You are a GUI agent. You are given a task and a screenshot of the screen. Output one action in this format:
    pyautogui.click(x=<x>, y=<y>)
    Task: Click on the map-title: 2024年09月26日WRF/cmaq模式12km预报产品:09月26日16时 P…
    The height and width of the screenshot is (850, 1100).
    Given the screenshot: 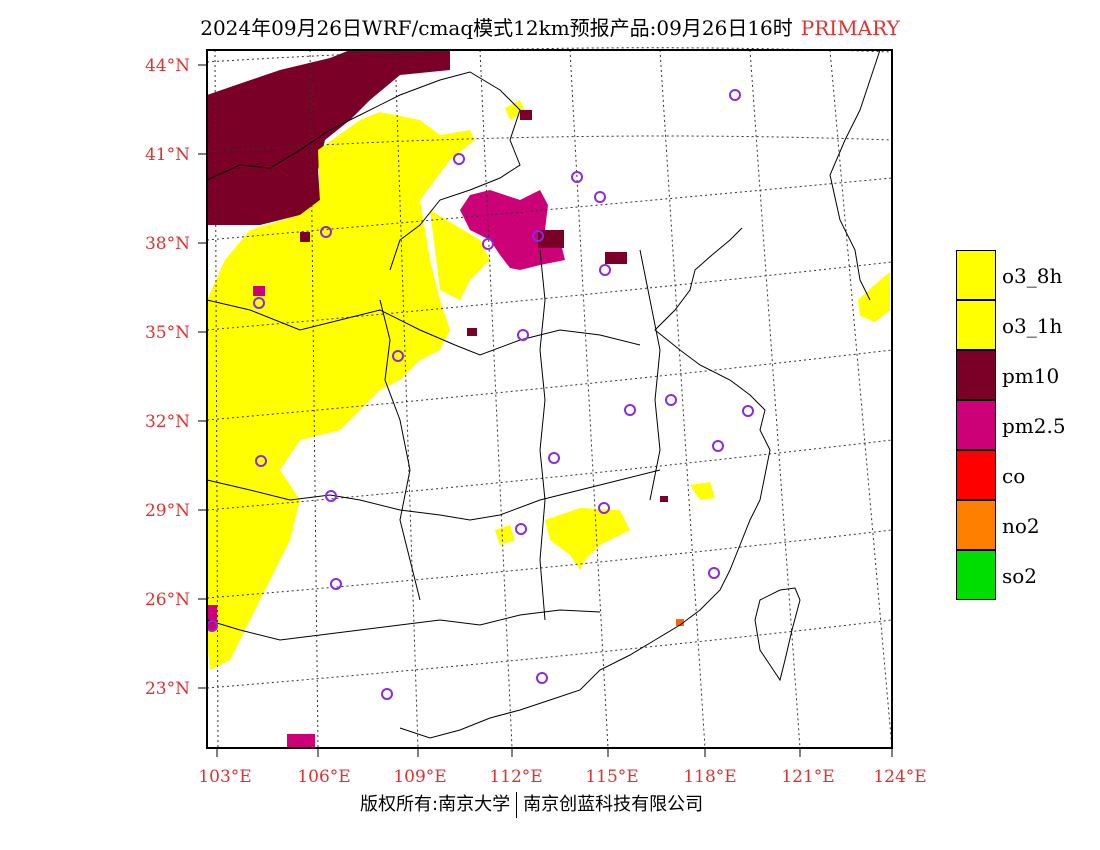 What is the action you would take?
    pyautogui.click(x=550, y=26)
    